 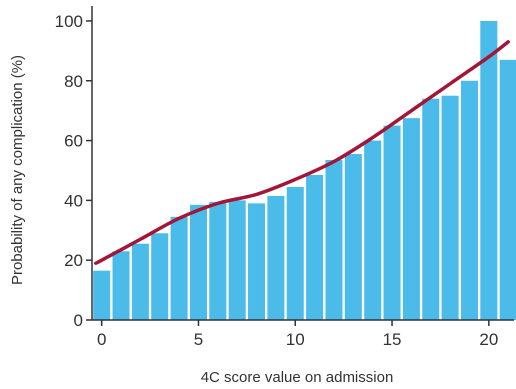 I want to click on x-tick-label-15: 15, so click(x=392, y=339).